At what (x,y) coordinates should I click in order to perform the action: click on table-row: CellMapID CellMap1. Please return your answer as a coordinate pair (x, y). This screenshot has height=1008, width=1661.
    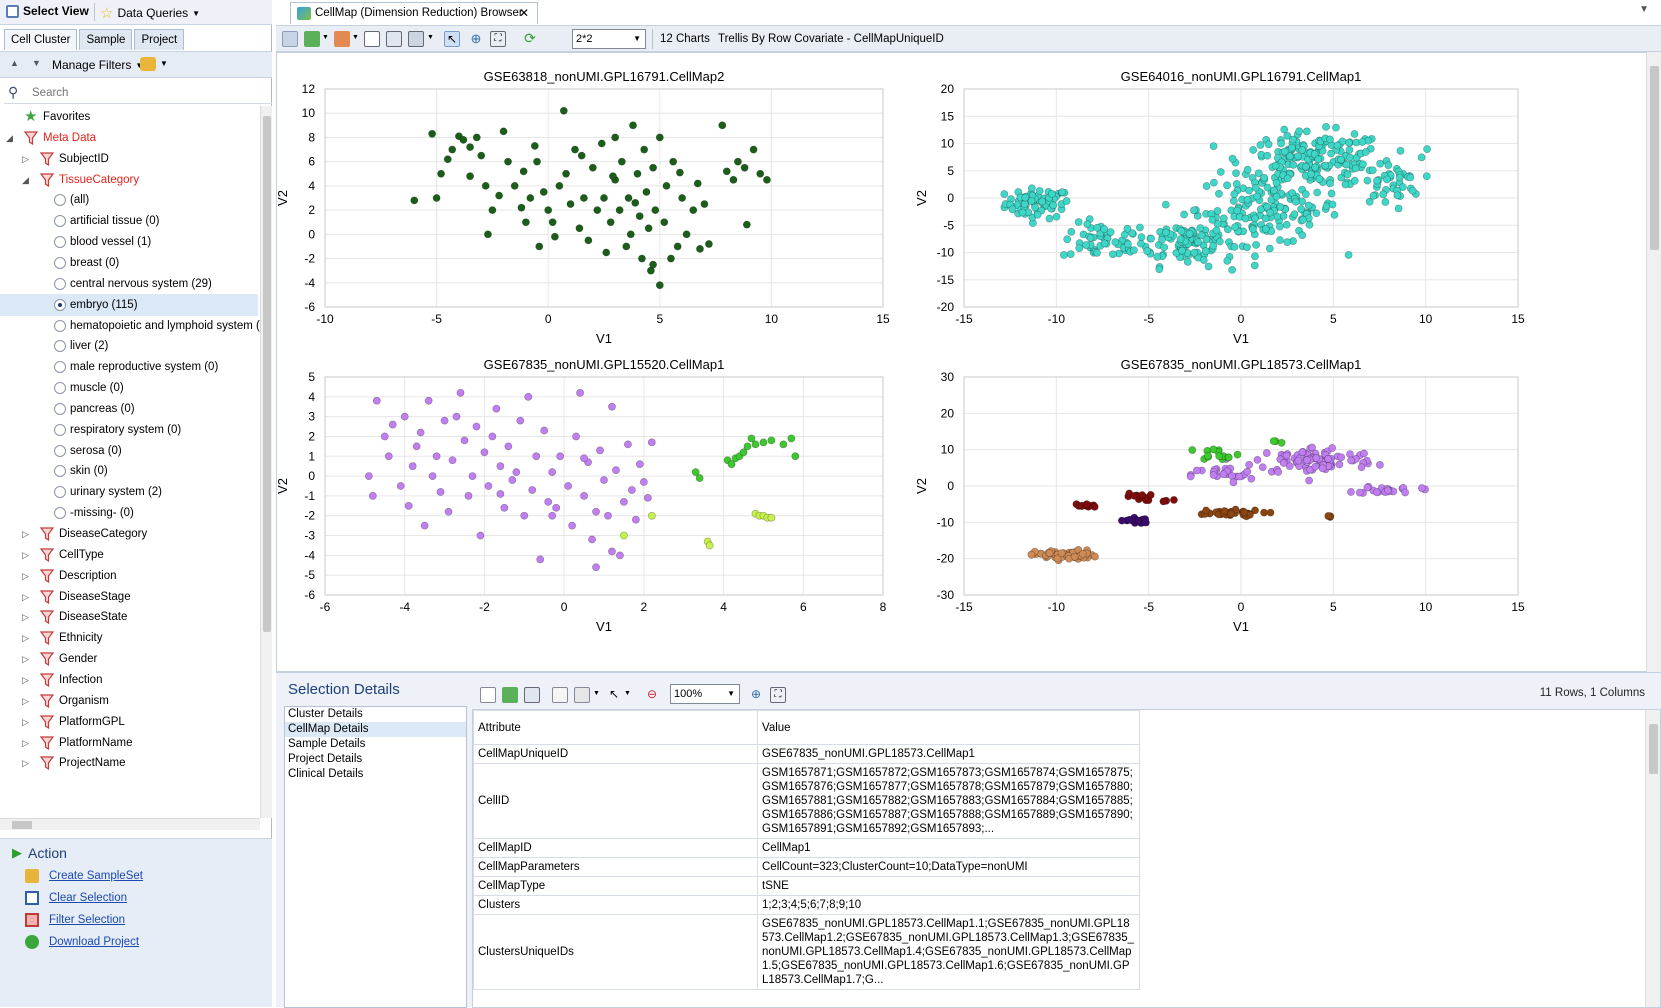
    Looking at the image, I should click on (806, 848).